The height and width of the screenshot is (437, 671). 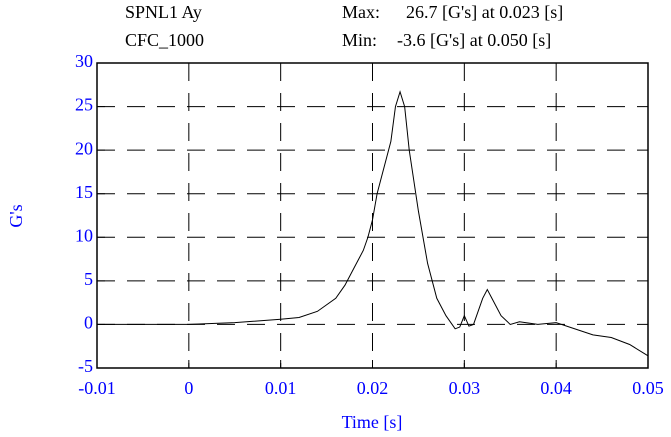 What do you see at coordinates (465, 388) in the screenshot?
I see `x-tick-label: 0.03` at bounding box center [465, 388].